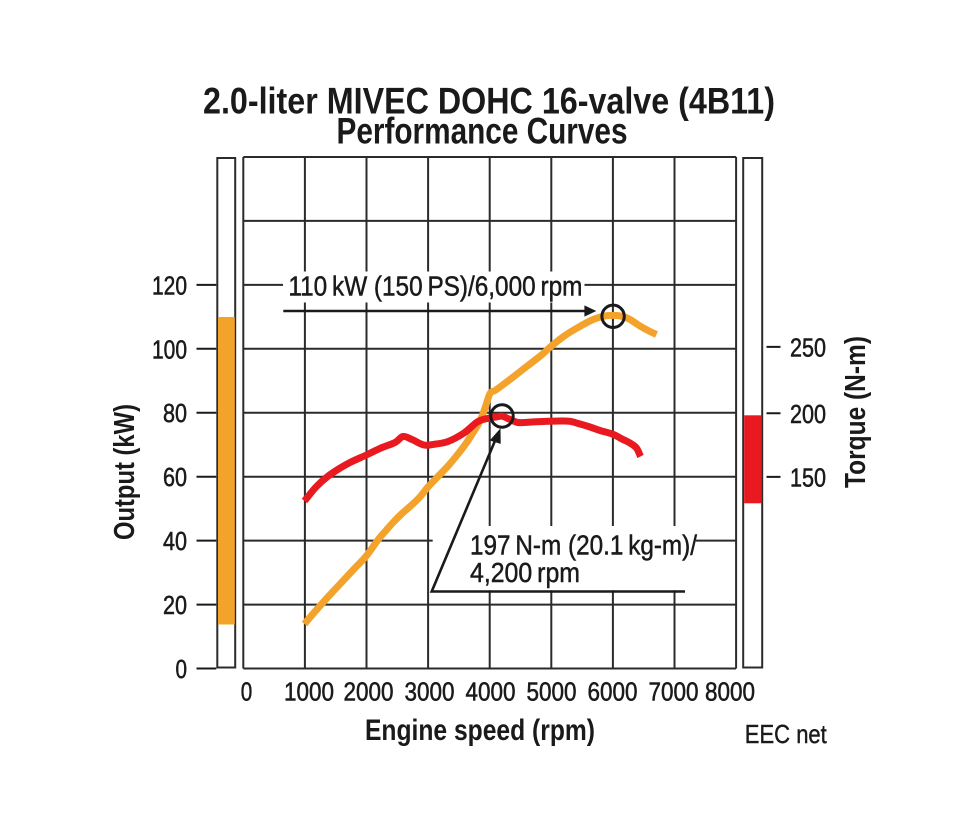 The height and width of the screenshot is (826, 960). Describe the element at coordinates (730, 692) in the screenshot. I see `svg-text: 8000` at that location.